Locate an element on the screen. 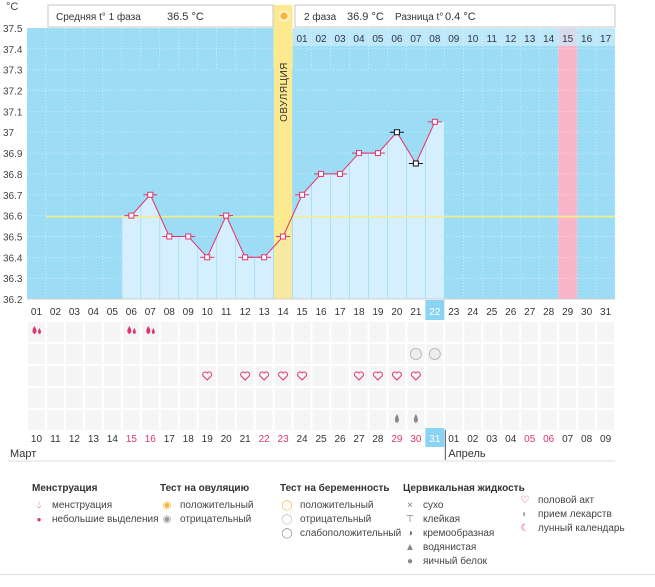 The image size is (655, 587). negative-test-icon: ◉ is located at coordinates (167, 519).